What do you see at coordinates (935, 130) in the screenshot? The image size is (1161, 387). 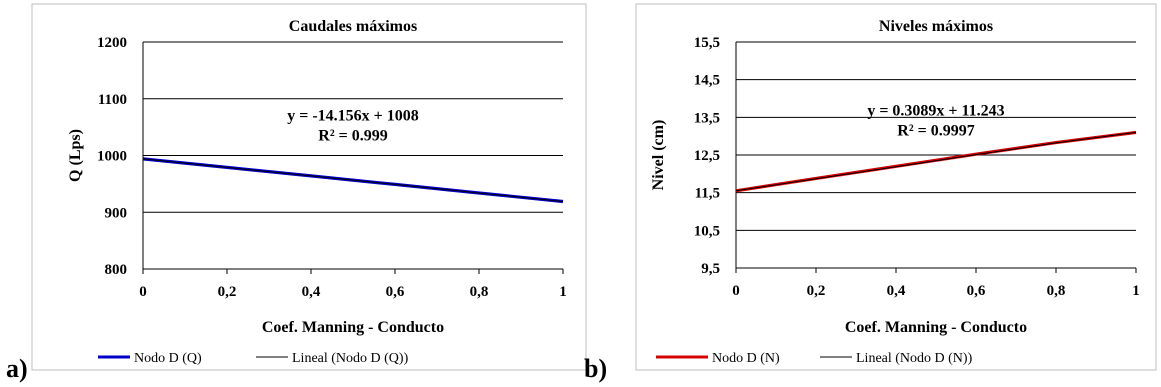 I see `trend-r2: R² = 0.9997` at bounding box center [935, 130].